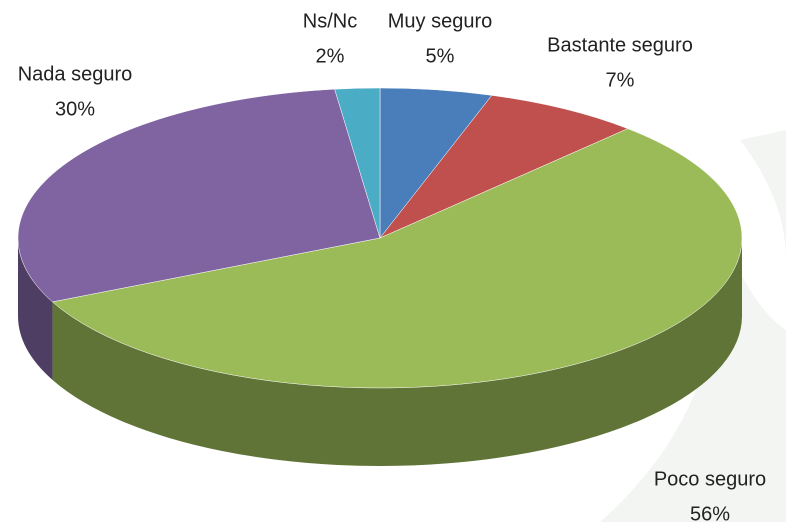  Describe the element at coordinates (330, 21) in the screenshot. I see `category-label: Ns/Nc` at that location.